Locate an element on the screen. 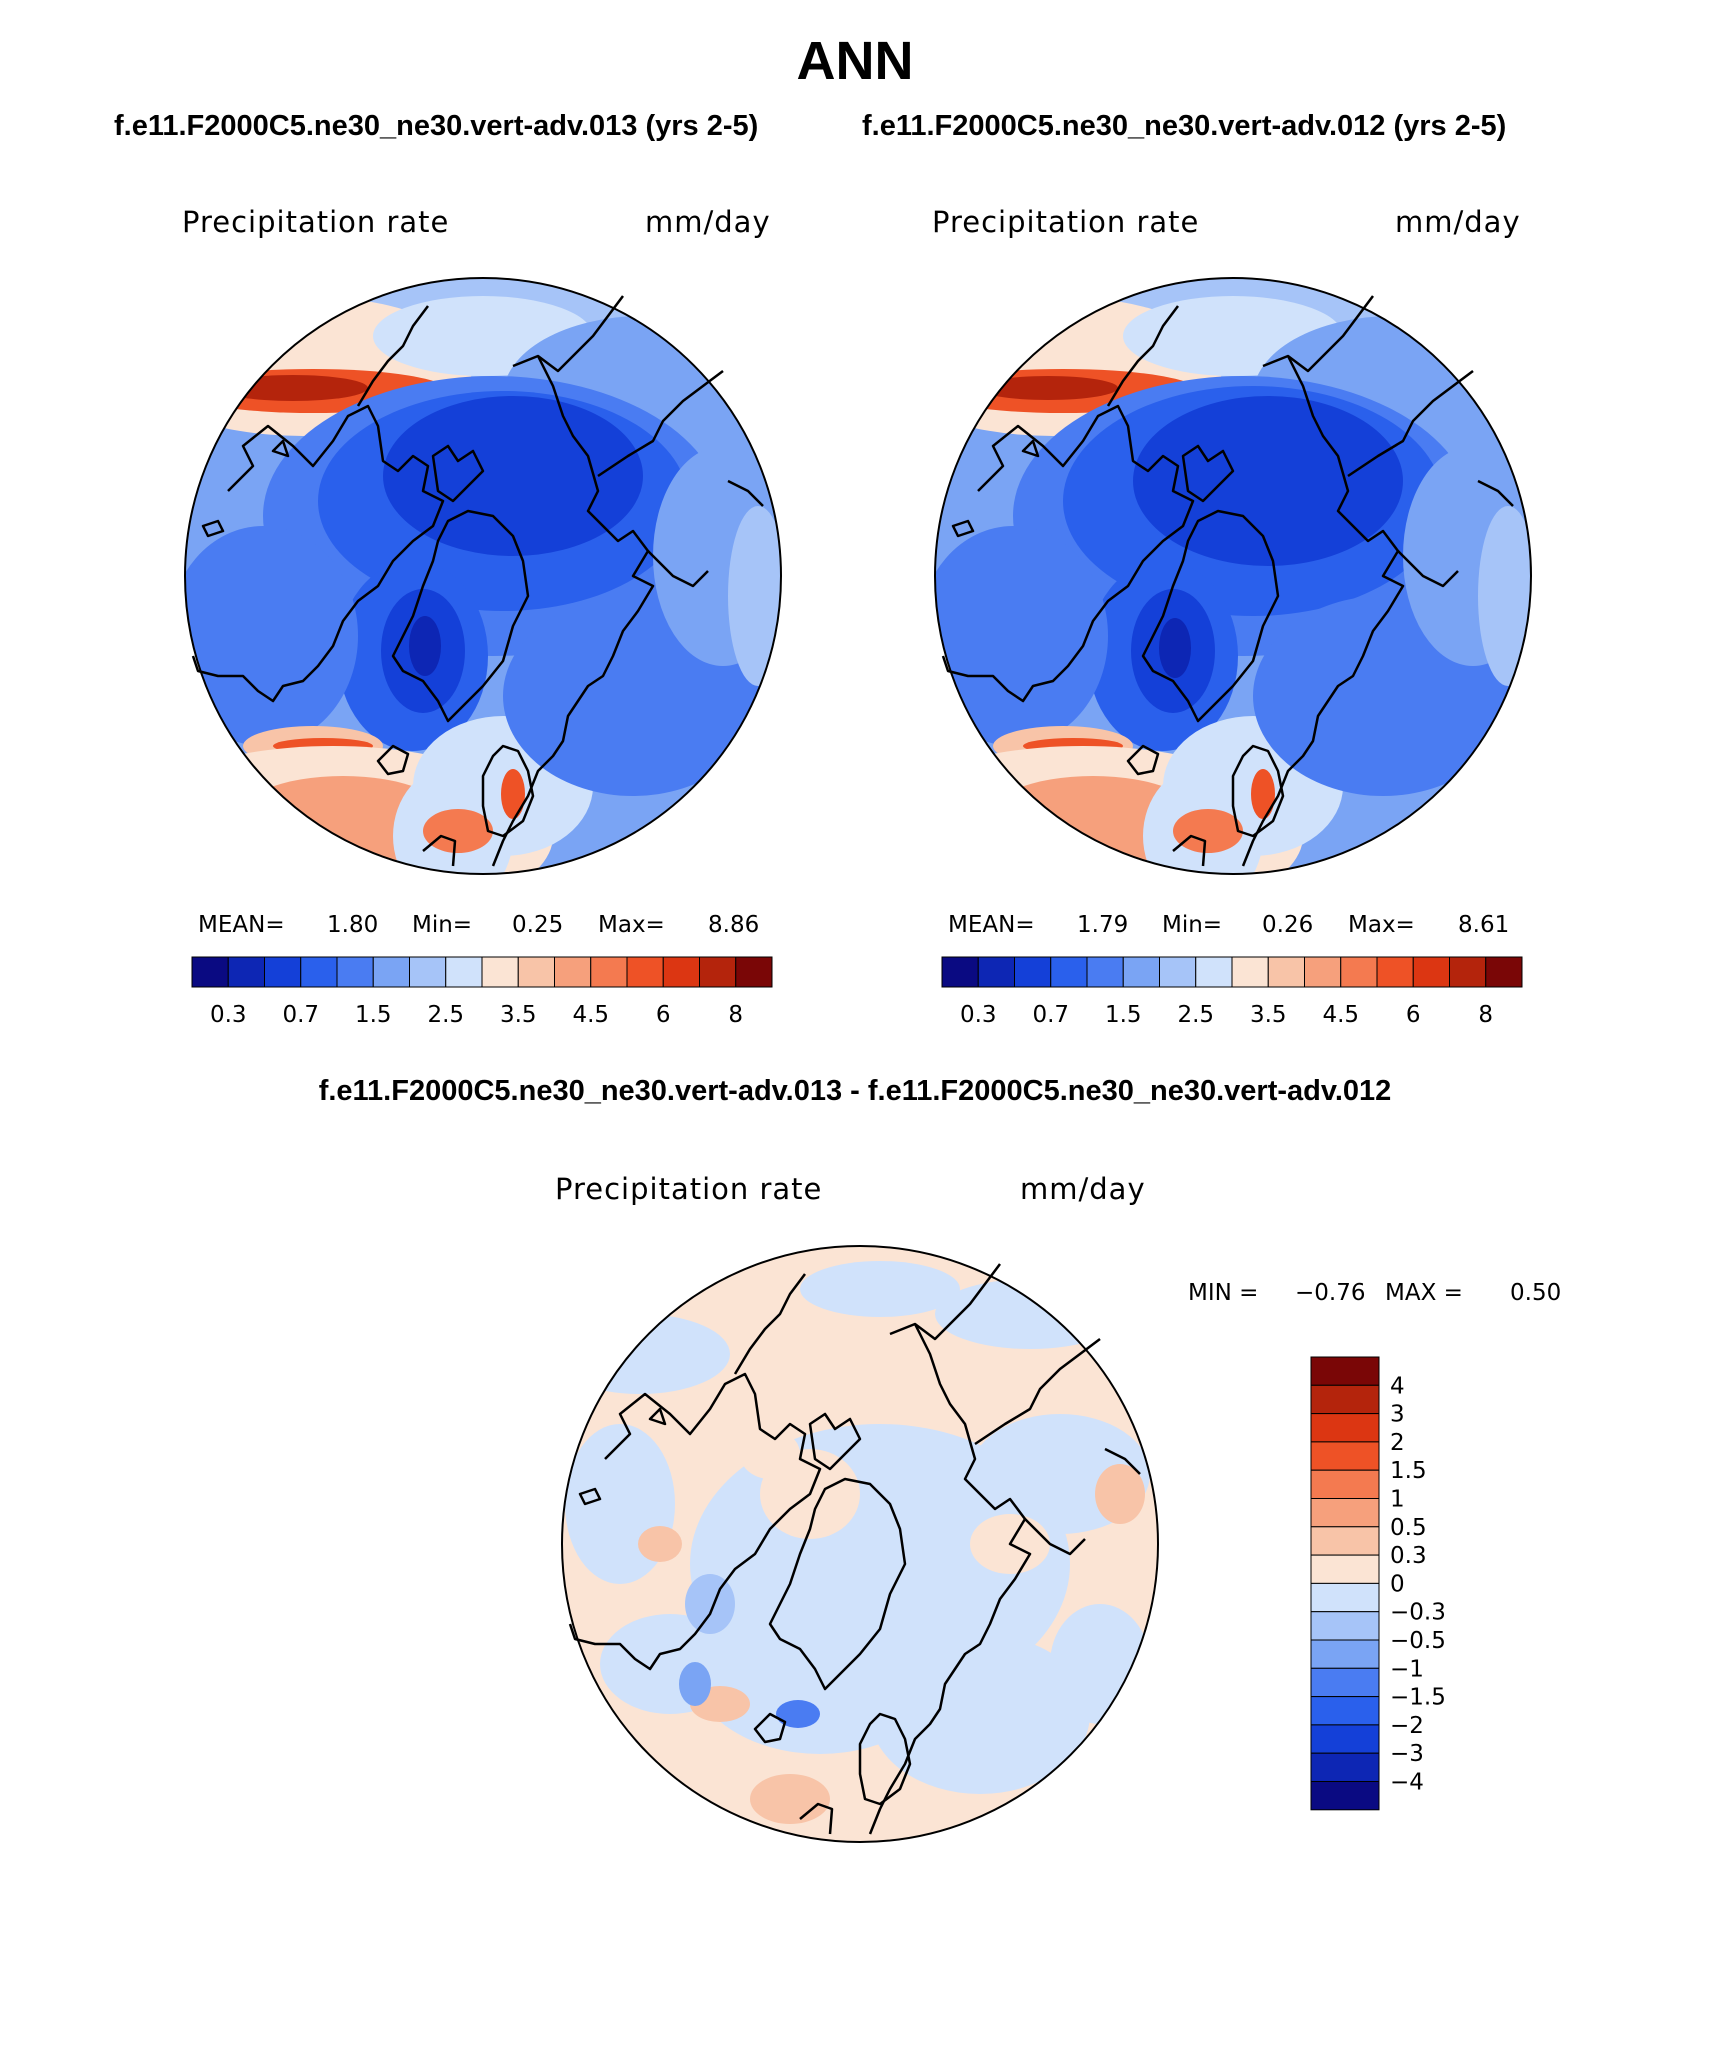 Image resolution: width=1710 pixels, height=2061 pixels. panel-b-max: 8.61 is located at coordinates (1484, 925).